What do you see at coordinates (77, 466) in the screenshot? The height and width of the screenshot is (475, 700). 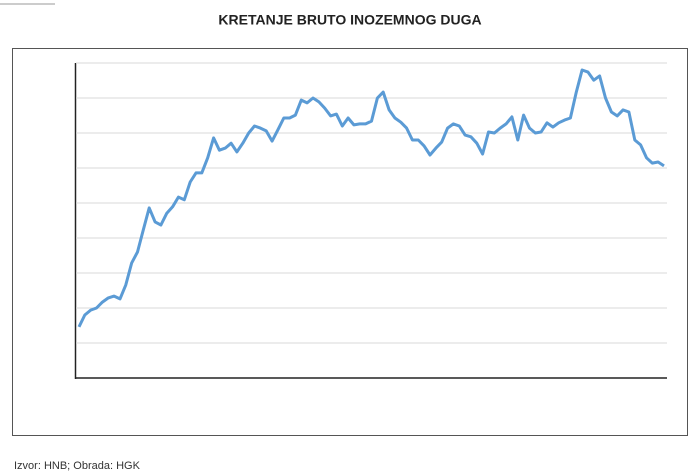 I see `source-note: Izvor: HNB; Obrada: HGK` at bounding box center [77, 466].